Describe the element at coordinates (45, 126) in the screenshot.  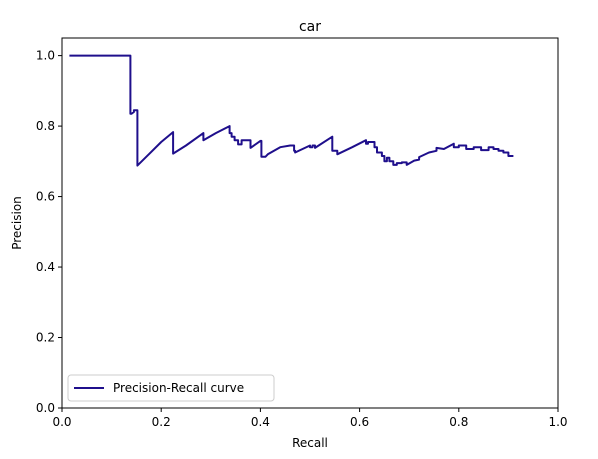
I see `y-tick-label: 0.8` at that location.